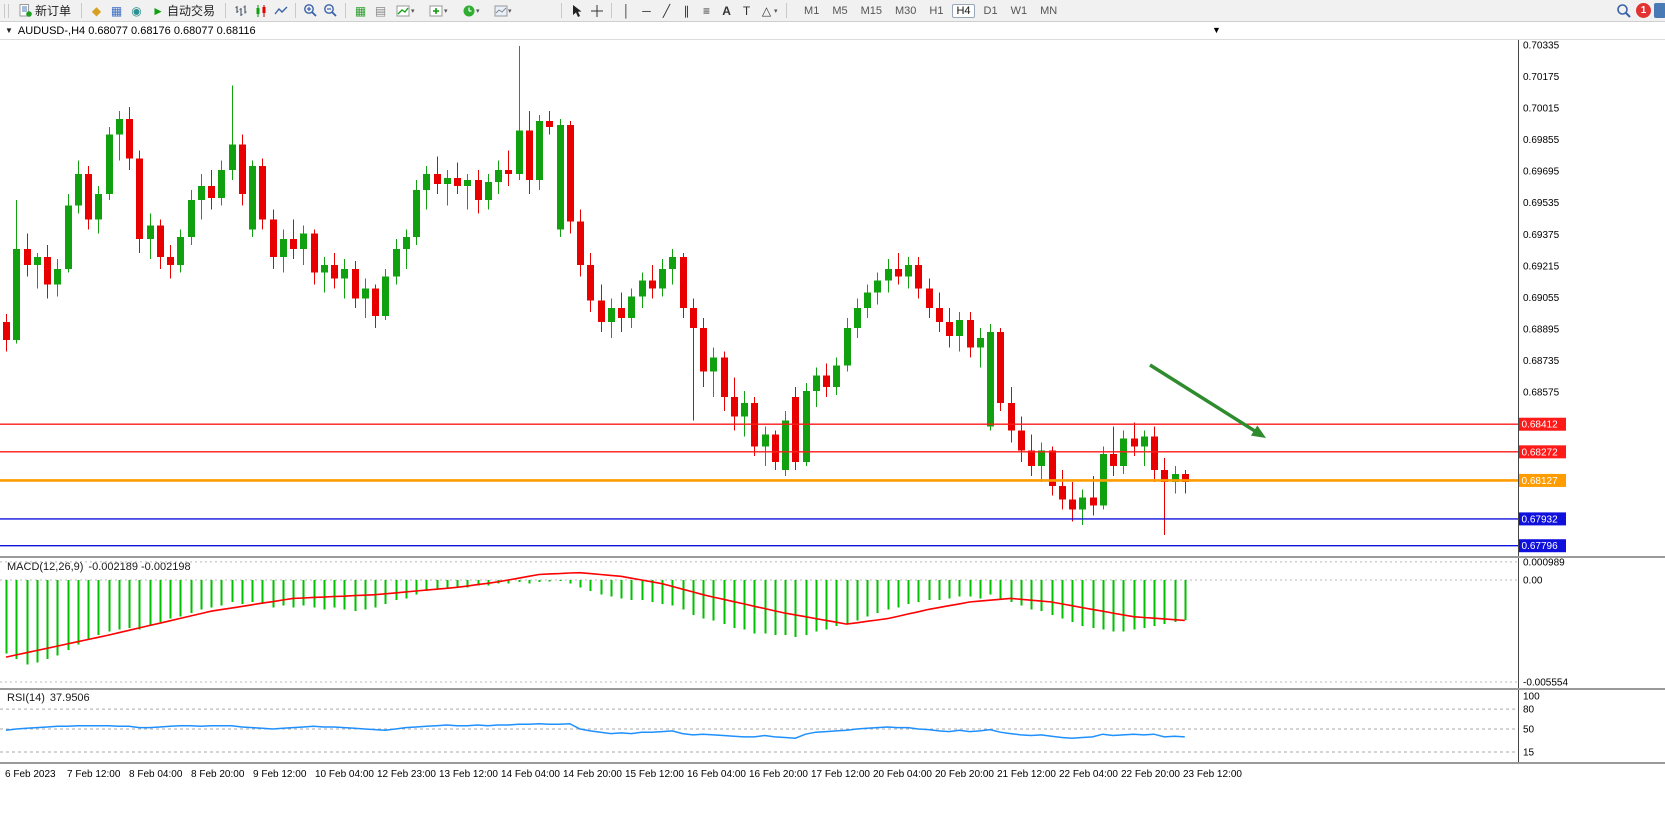 This screenshot has width=1665, height=838. What do you see at coordinates (440, 11) in the screenshot?
I see `add-indicator-button: ▾` at bounding box center [440, 11].